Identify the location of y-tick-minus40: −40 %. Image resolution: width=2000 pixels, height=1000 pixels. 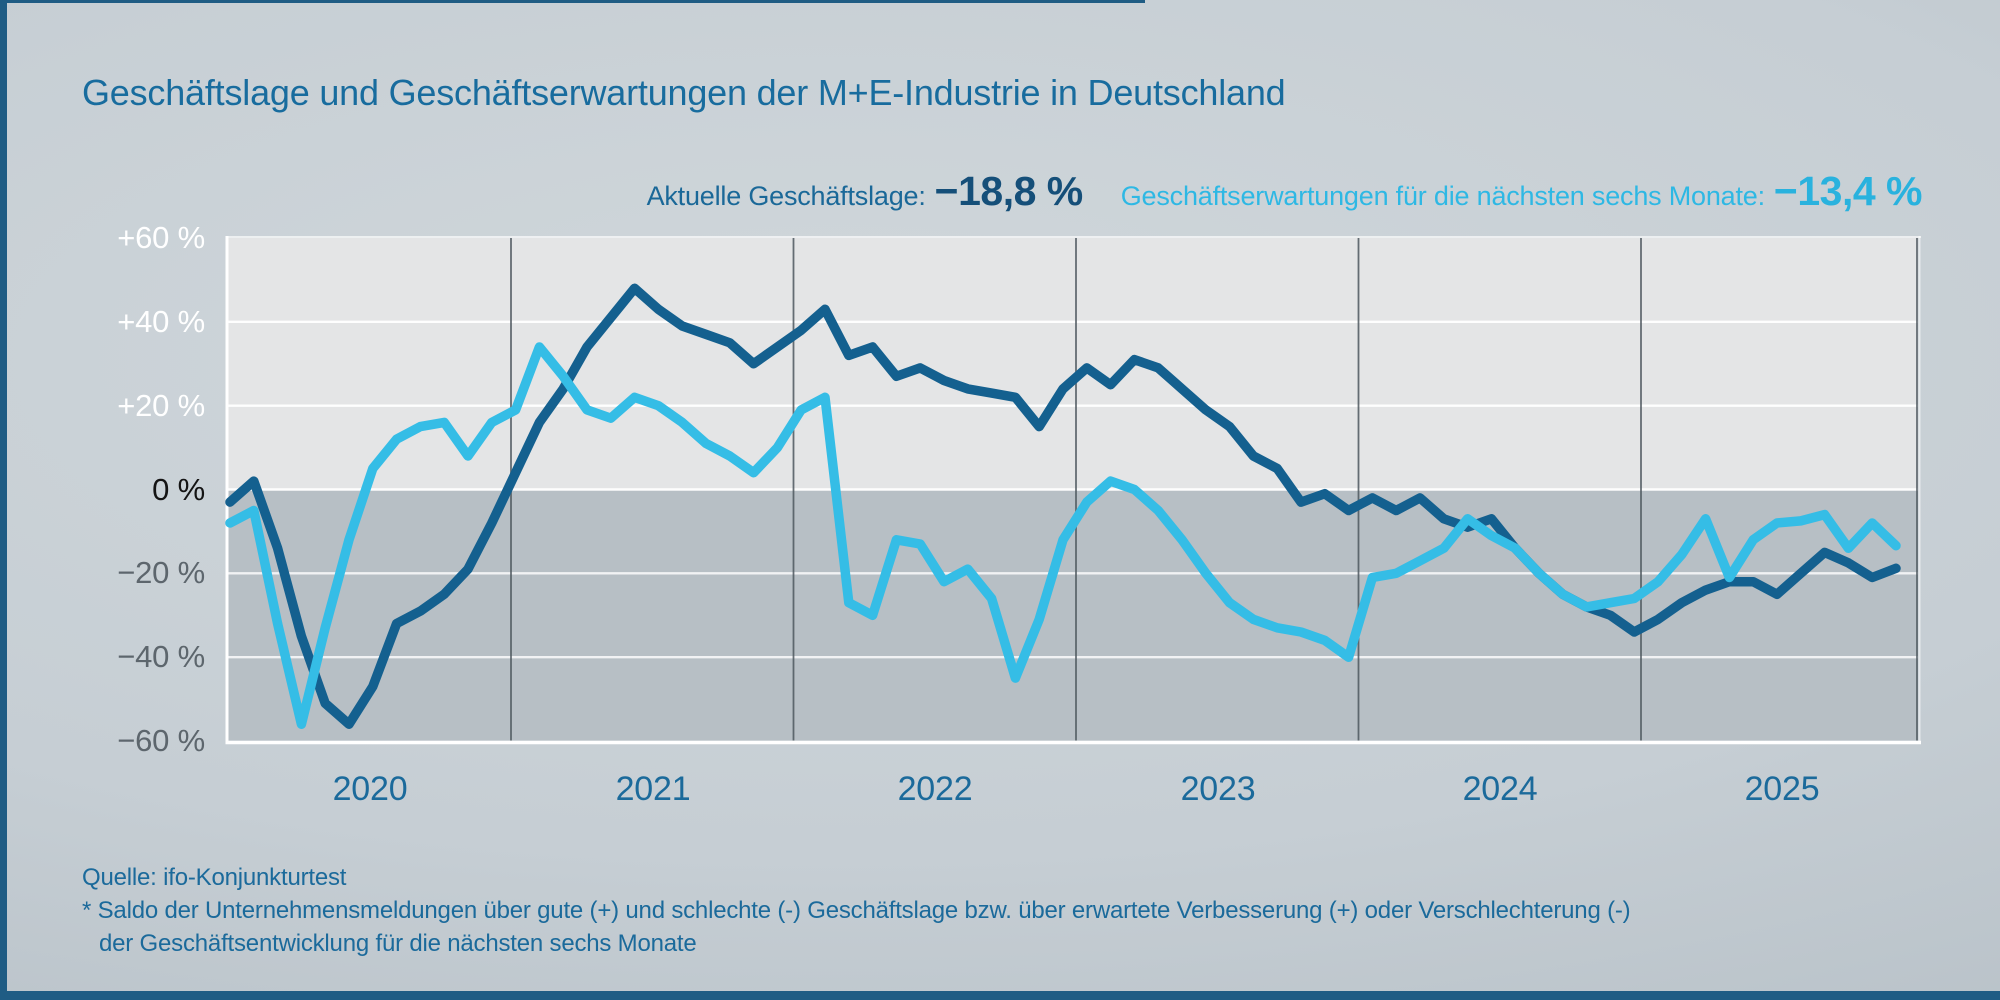
(161, 657).